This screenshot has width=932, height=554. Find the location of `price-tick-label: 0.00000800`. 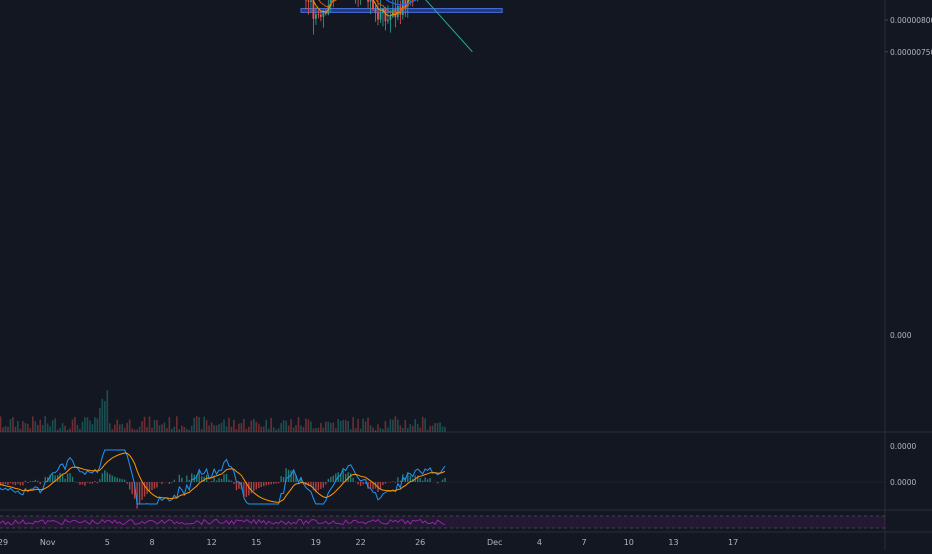

price-tick-label: 0.00000800 is located at coordinates (911, 20).